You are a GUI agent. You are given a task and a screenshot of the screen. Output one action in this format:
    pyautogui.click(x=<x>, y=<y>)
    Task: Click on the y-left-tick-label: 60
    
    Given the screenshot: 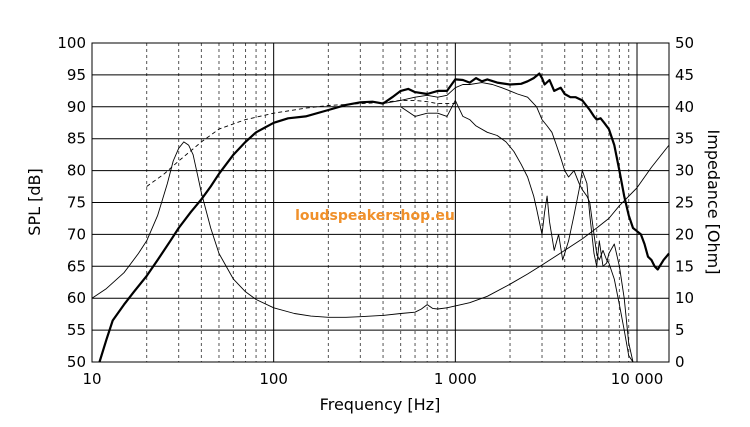 What is the action you would take?
    pyautogui.click(x=76, y=298)
    